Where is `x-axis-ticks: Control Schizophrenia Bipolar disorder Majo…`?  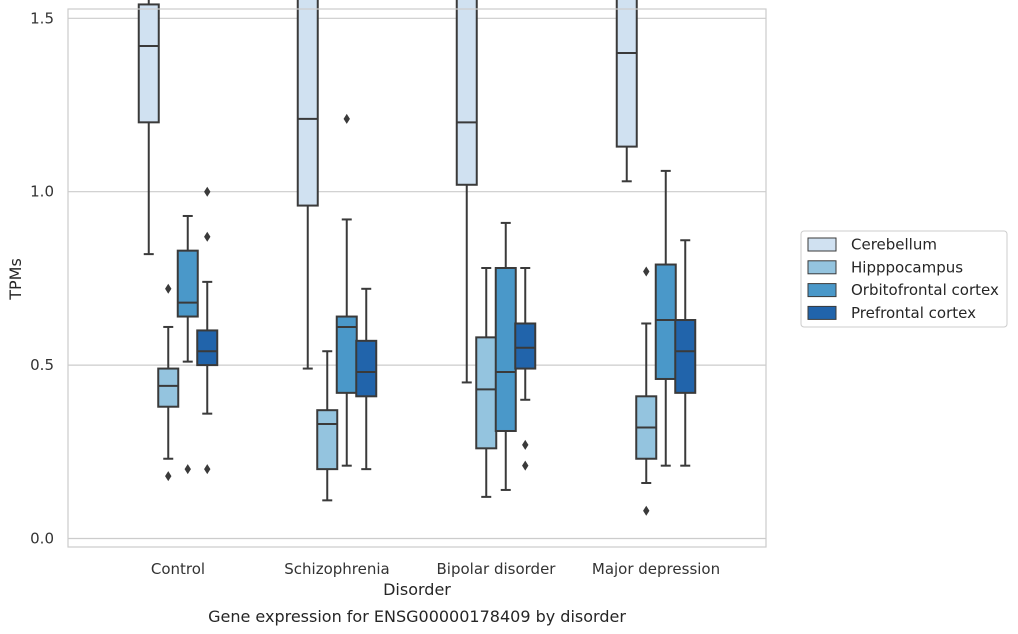 x-axis-ticks: Control Schizophrenia Bipolar disorder Majo… is located at coordinates (435, 569).